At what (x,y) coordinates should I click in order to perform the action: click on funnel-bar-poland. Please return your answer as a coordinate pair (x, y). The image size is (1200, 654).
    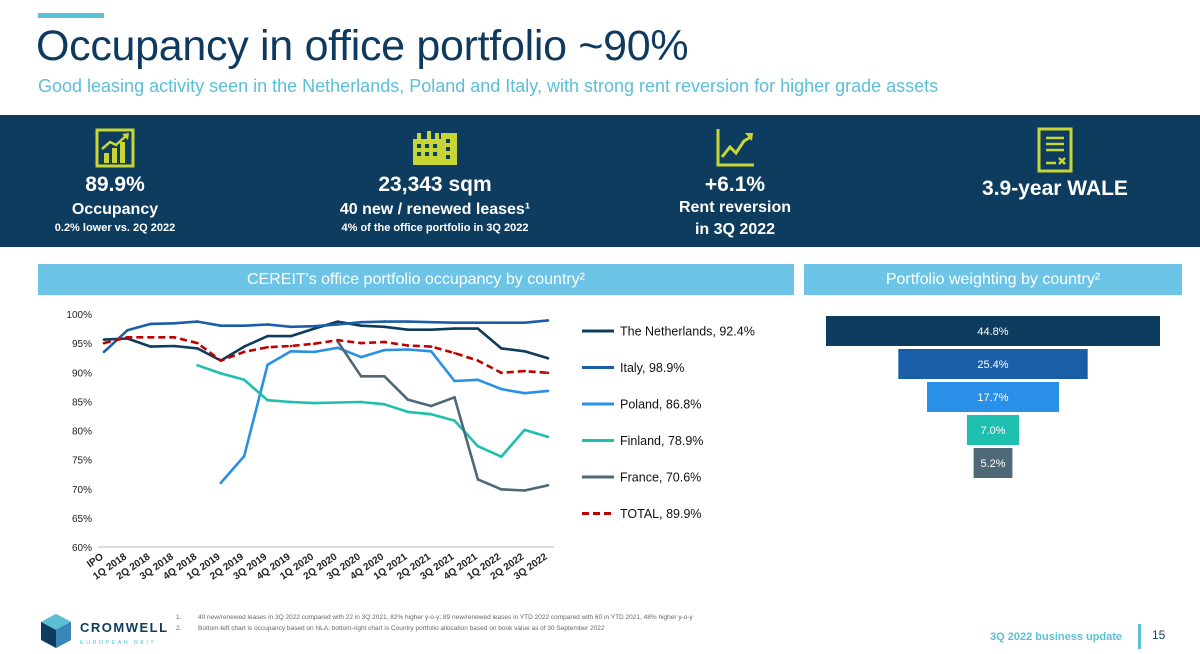
    Looking at the image, I should click on (993, 397).